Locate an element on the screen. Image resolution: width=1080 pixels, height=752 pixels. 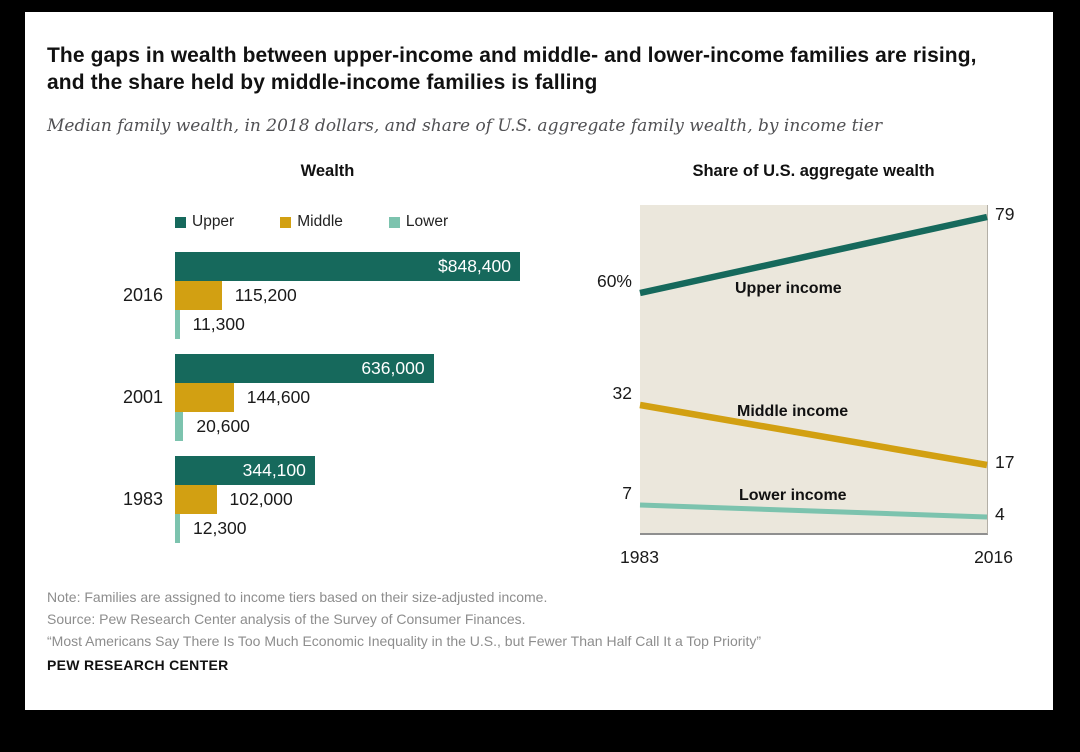
bar-upper-2016: $848,400 is located at coordinates (347, 266).